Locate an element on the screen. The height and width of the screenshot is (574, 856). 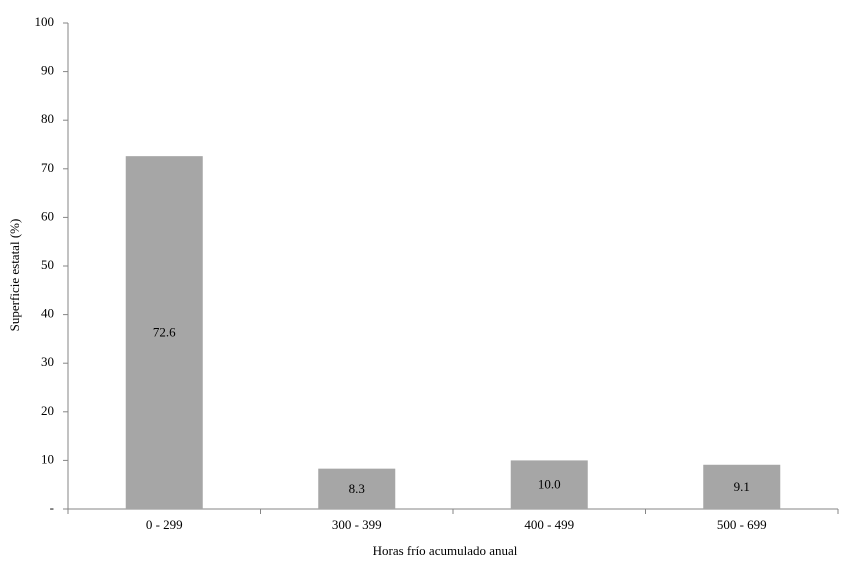
x-tick-label: 300 - 399 is located at coordinates (357, 524).